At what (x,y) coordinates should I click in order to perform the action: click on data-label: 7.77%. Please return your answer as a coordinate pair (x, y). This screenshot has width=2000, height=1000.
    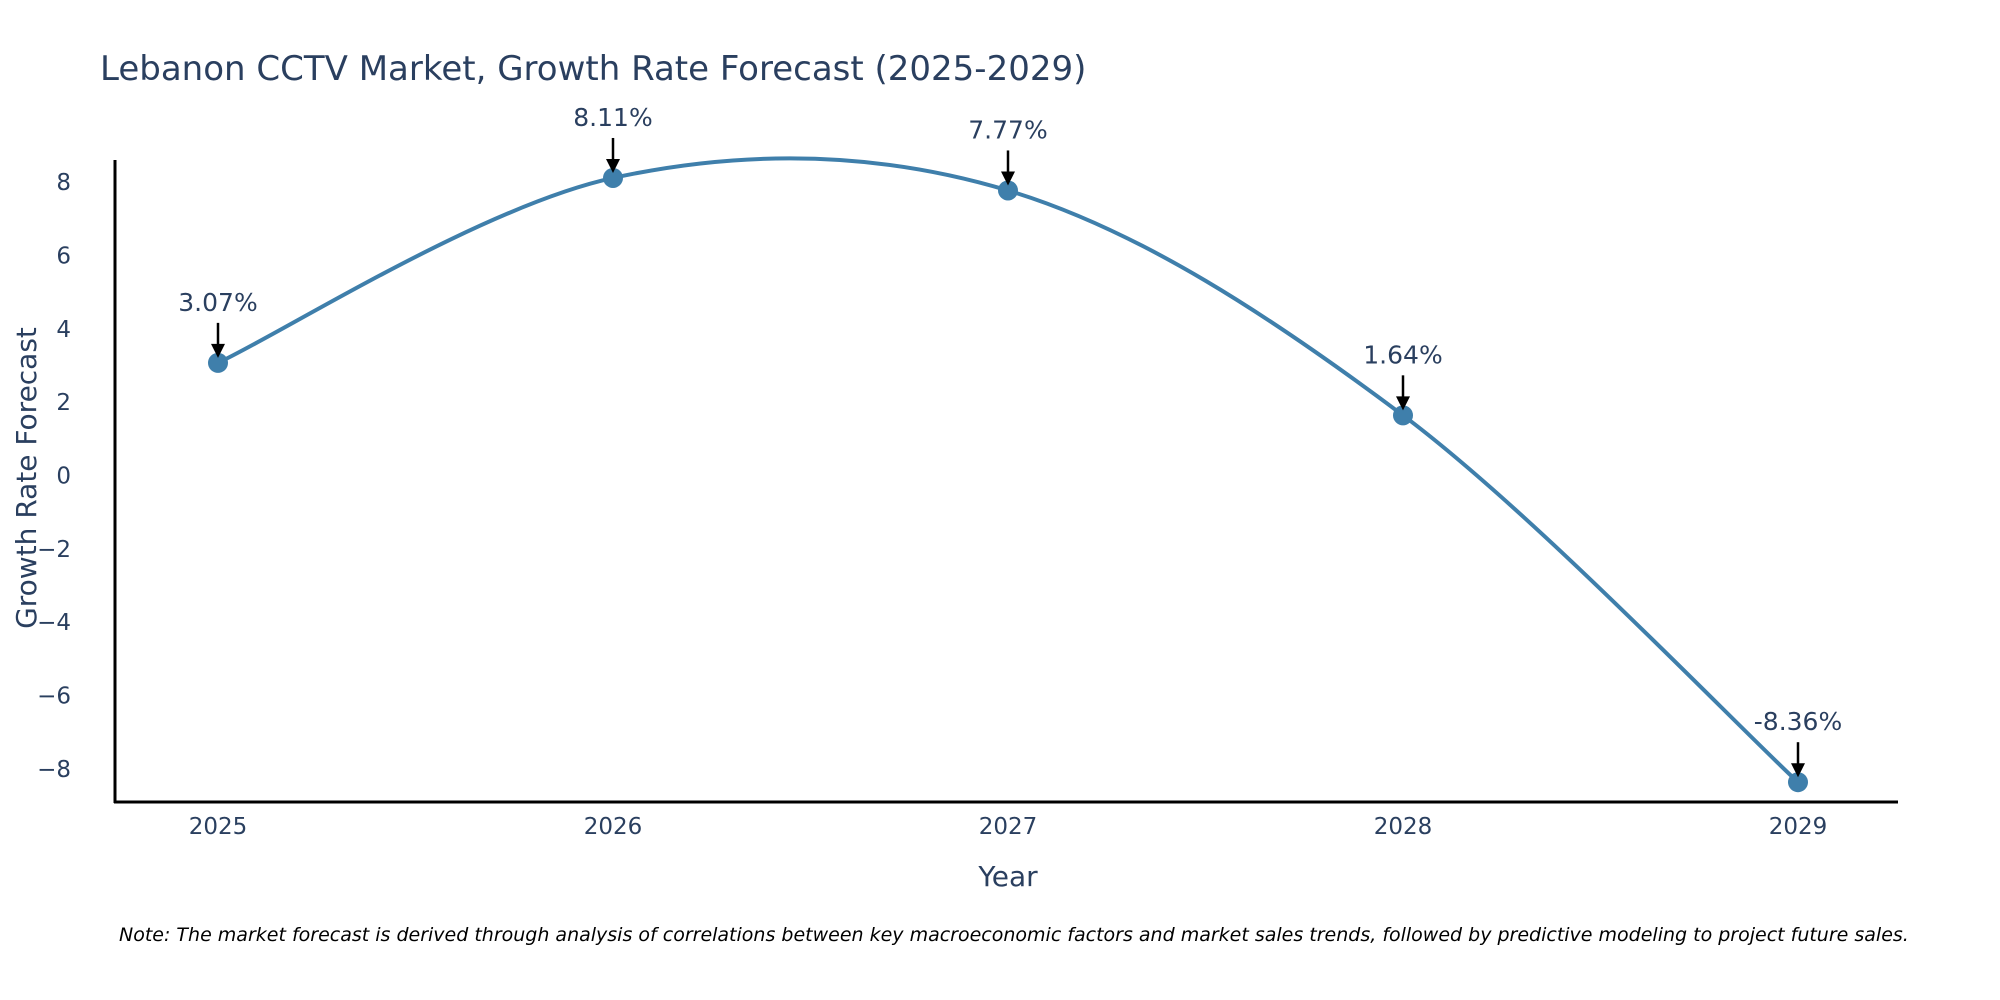
    Looking at the image, I should click on (1007, 129).